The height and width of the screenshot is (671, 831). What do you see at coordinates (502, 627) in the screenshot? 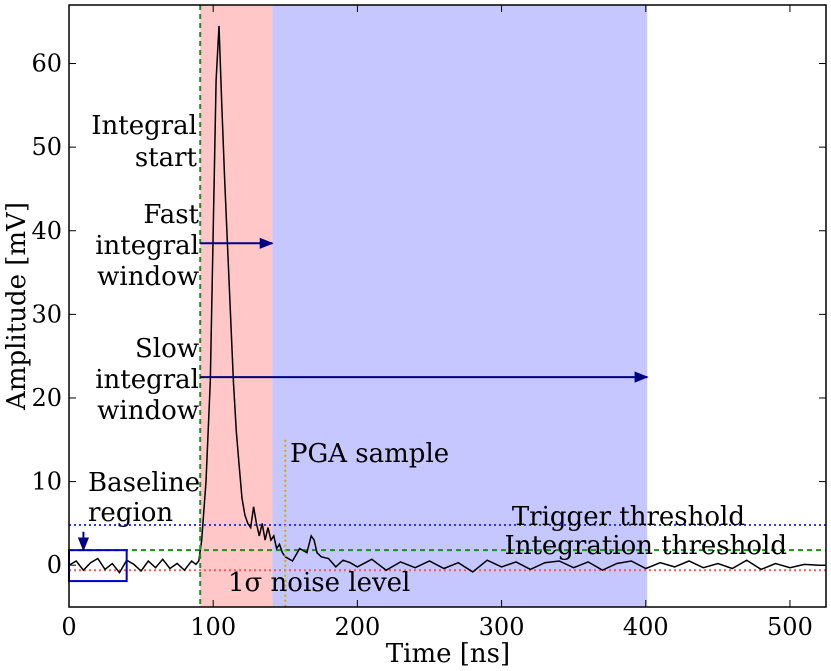
I see `x-tick-label: 300` at bounding box center [502, 627].